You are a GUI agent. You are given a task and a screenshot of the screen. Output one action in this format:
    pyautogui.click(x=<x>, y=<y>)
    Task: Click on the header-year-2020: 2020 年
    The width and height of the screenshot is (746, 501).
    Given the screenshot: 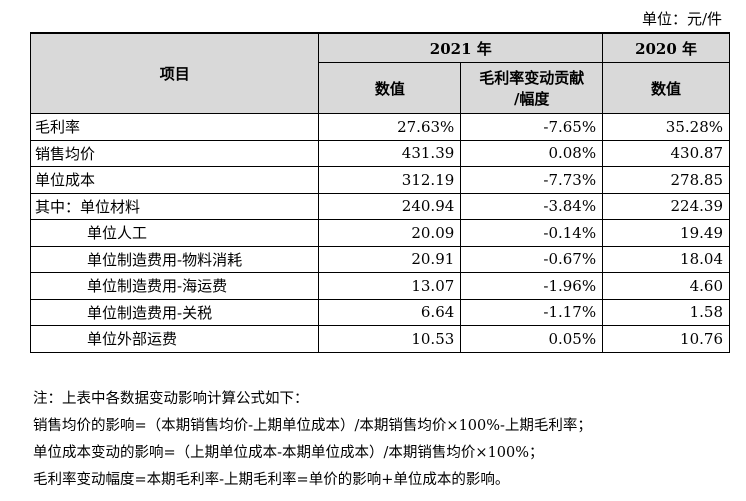 What is the action you would take?
    pyautogui.click(x=666, y=47)
    